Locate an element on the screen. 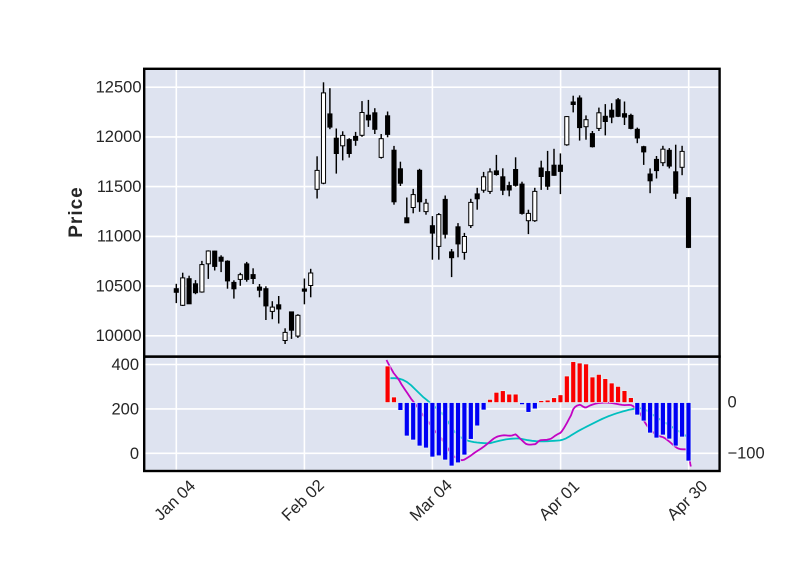 The width and height of the screenshot is (800, 580). svg-text: Price is located at coordinates (76, 211).